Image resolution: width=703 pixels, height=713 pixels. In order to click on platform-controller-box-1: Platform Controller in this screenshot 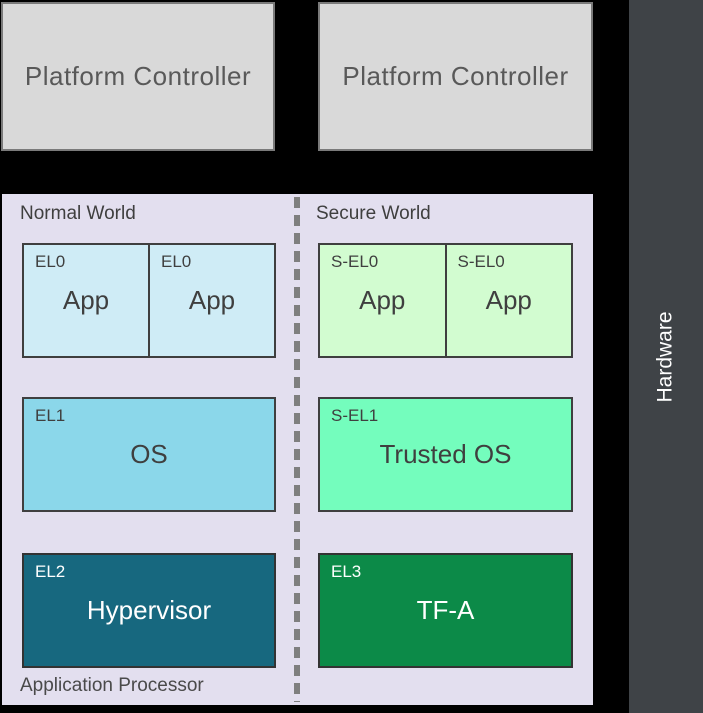, I will do `click(138, 76)`.